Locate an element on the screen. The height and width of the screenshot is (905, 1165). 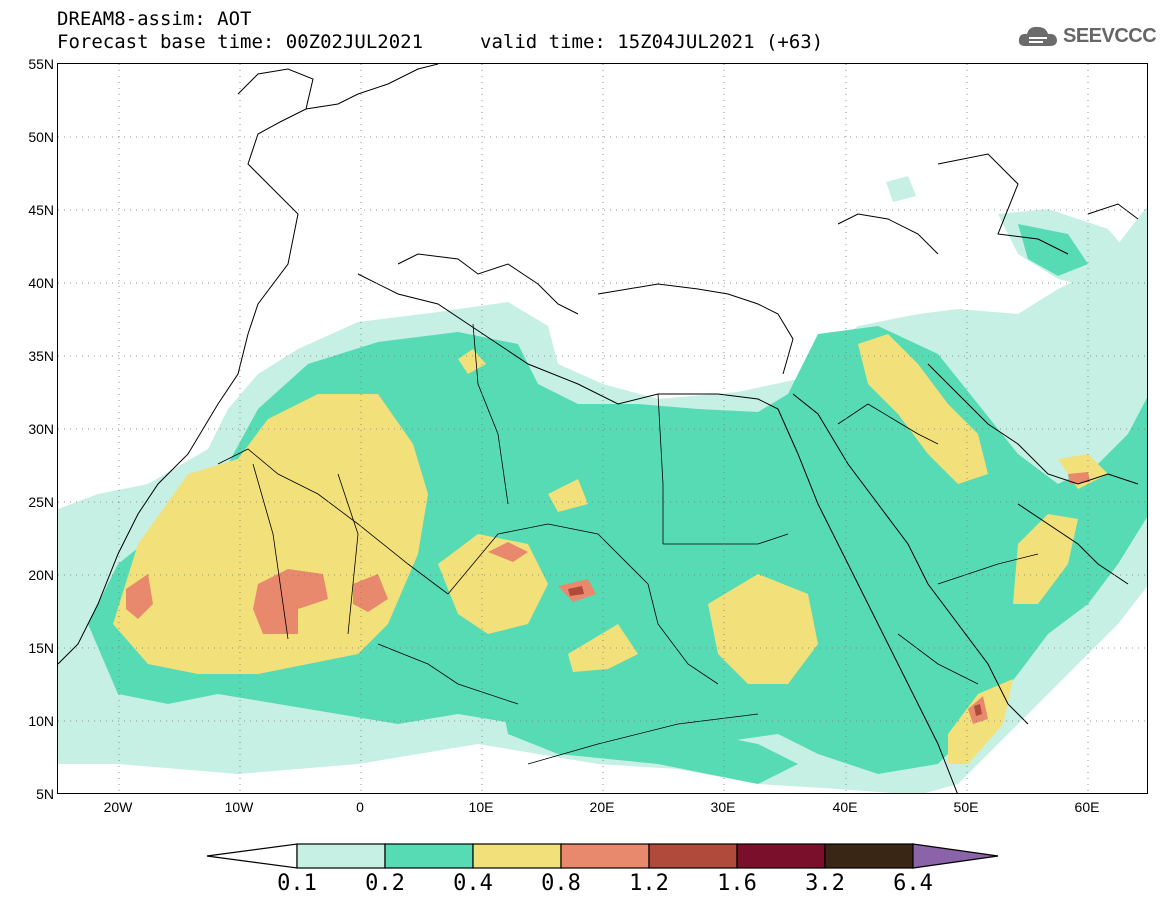
seevccc-logo: SEEVCCC is located at coordinates (1087, 36).